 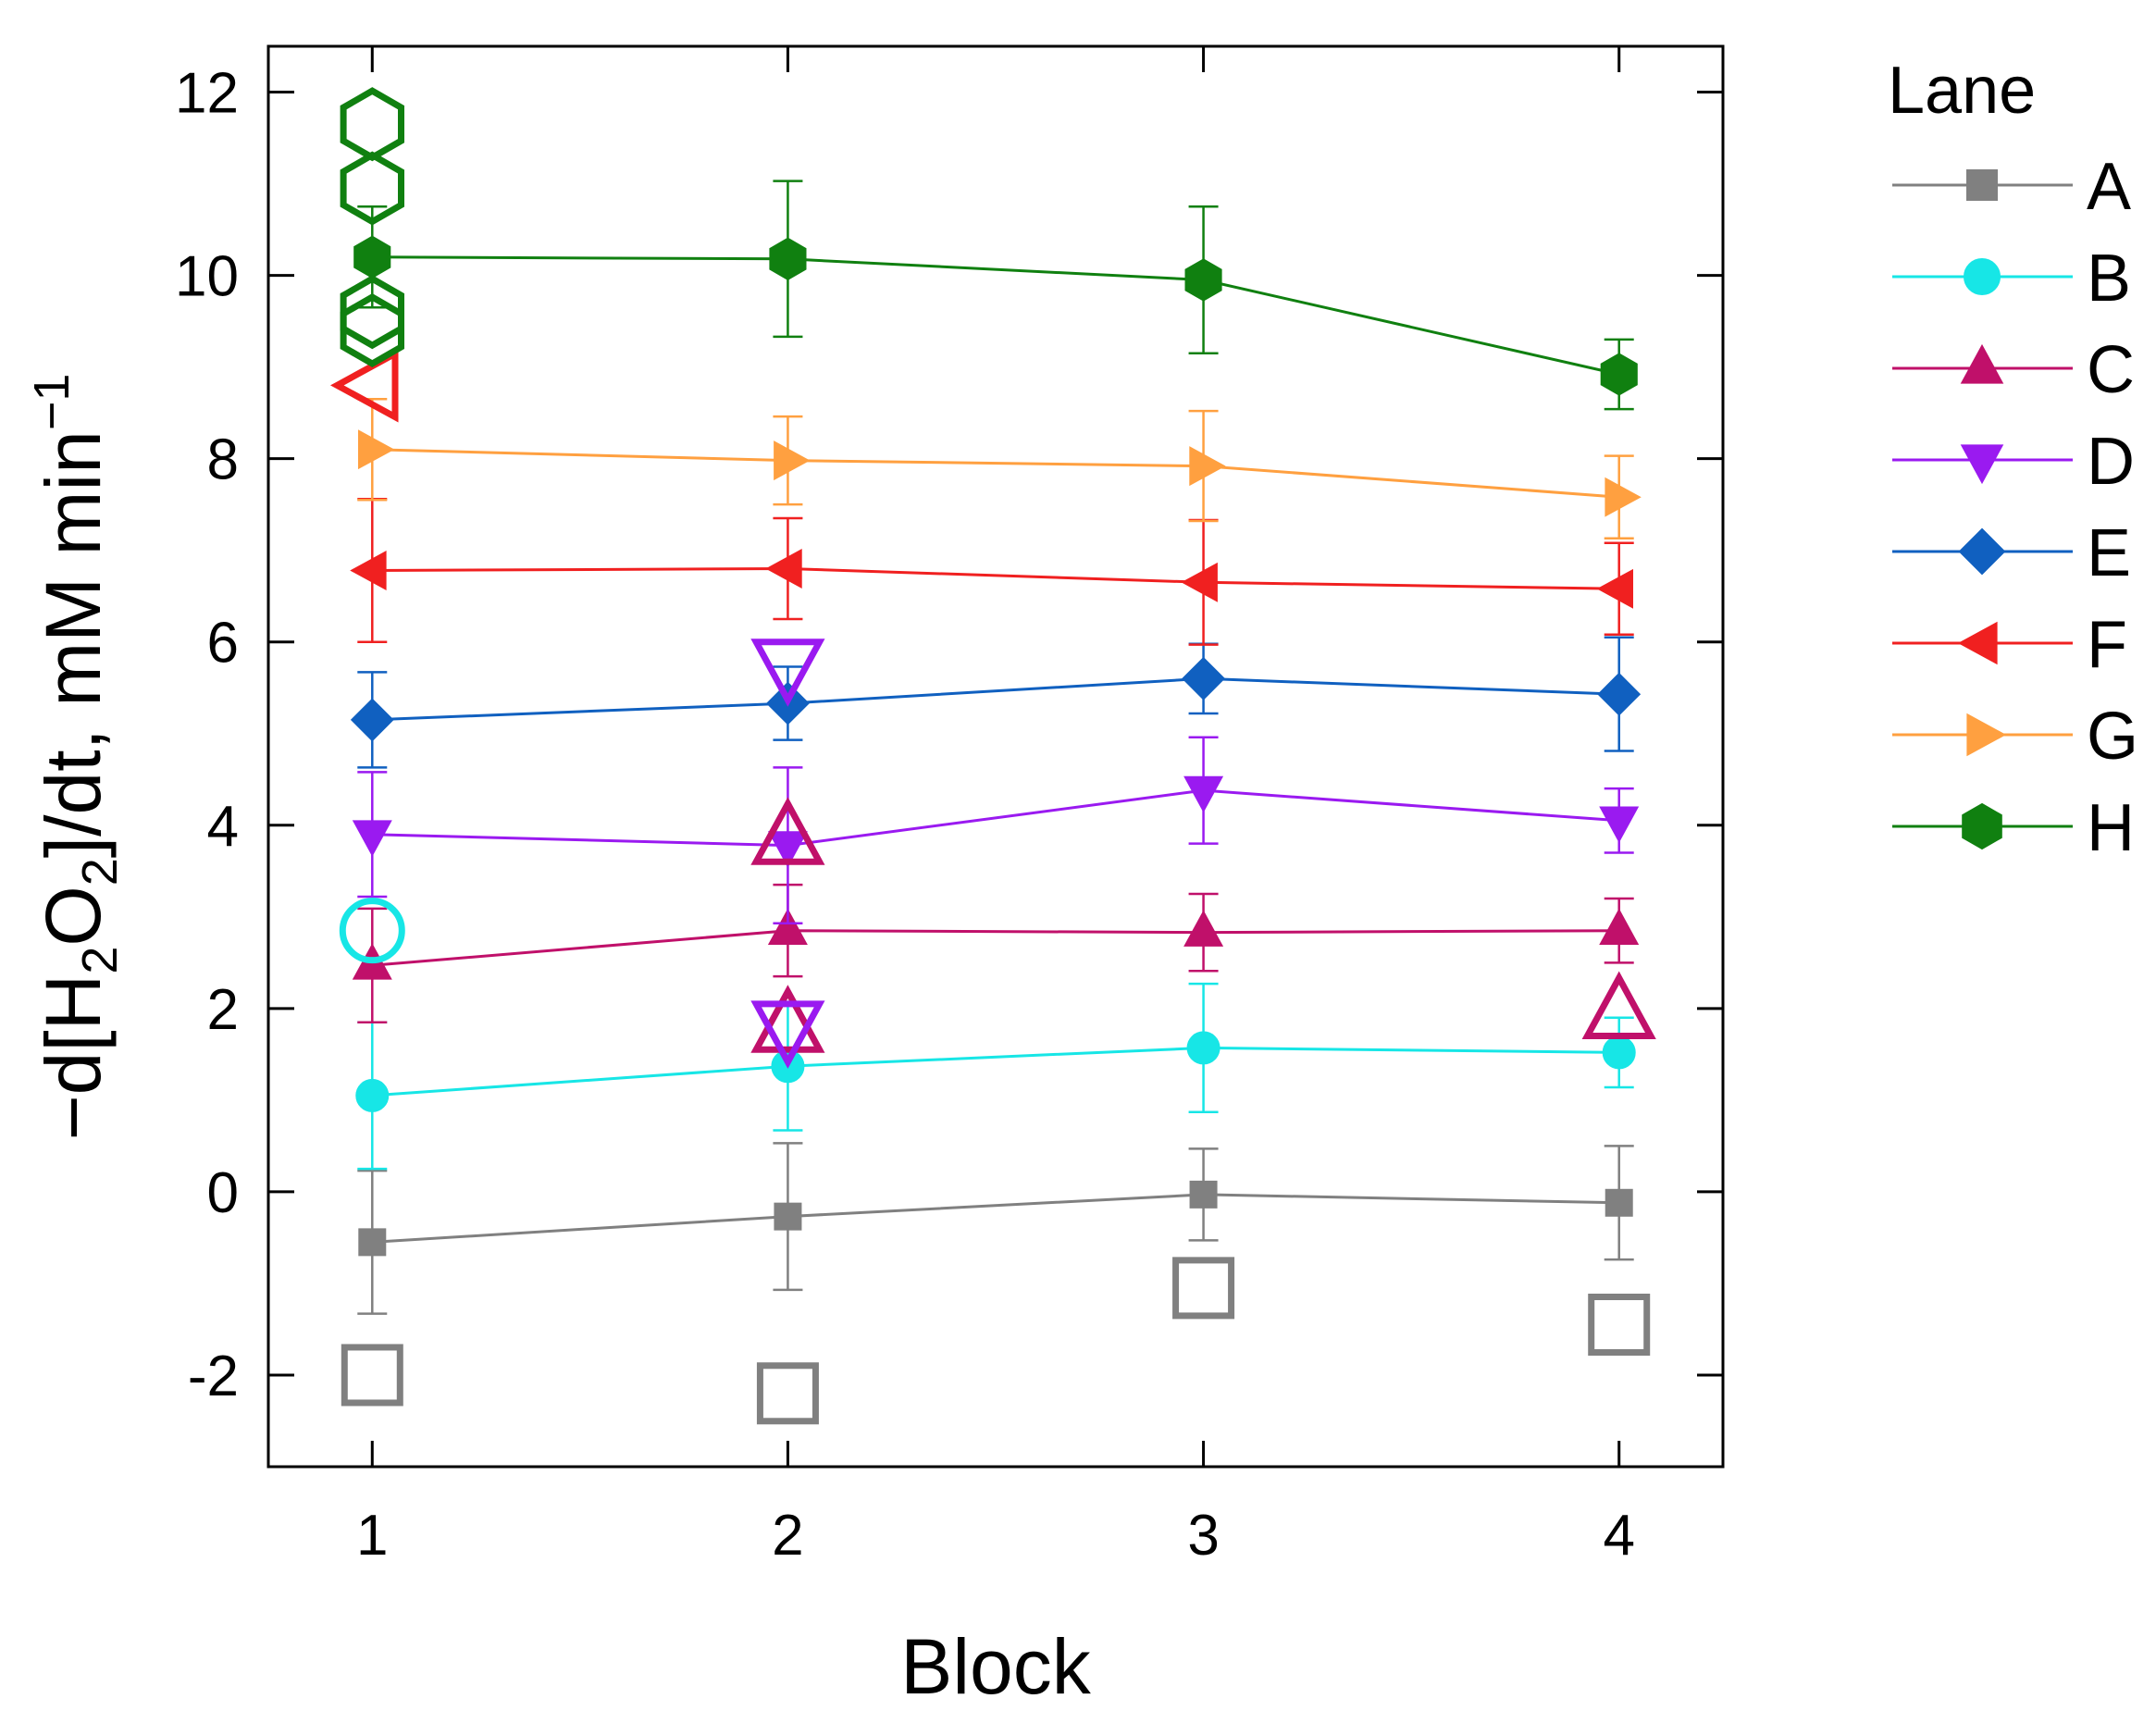 I want to click on series-b, so click(x=995, y=1076).